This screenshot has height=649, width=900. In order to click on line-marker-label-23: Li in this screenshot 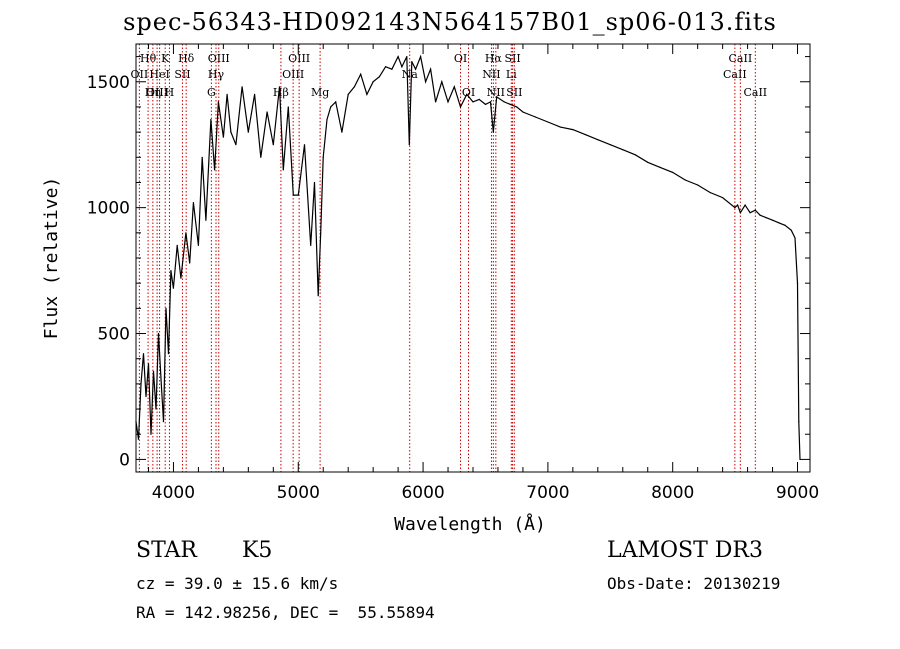, I will do `click(511, 74)`.